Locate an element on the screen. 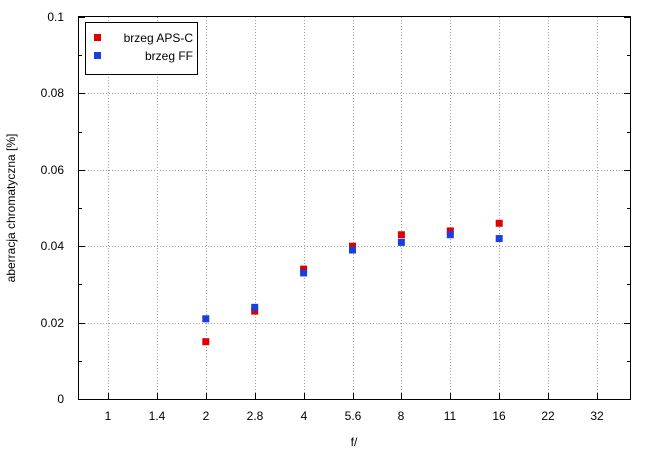  data-points is located at coordinates (352, 282).